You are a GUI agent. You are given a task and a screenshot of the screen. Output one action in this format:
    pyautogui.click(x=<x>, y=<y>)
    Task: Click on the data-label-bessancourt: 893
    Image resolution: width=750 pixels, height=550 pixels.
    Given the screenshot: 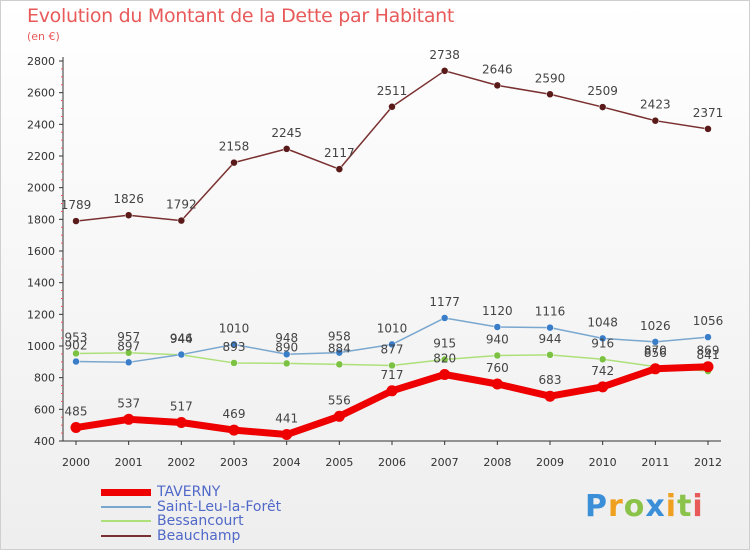 What is the action you would take?
    pyautogui.click(x=234, y=347)
    